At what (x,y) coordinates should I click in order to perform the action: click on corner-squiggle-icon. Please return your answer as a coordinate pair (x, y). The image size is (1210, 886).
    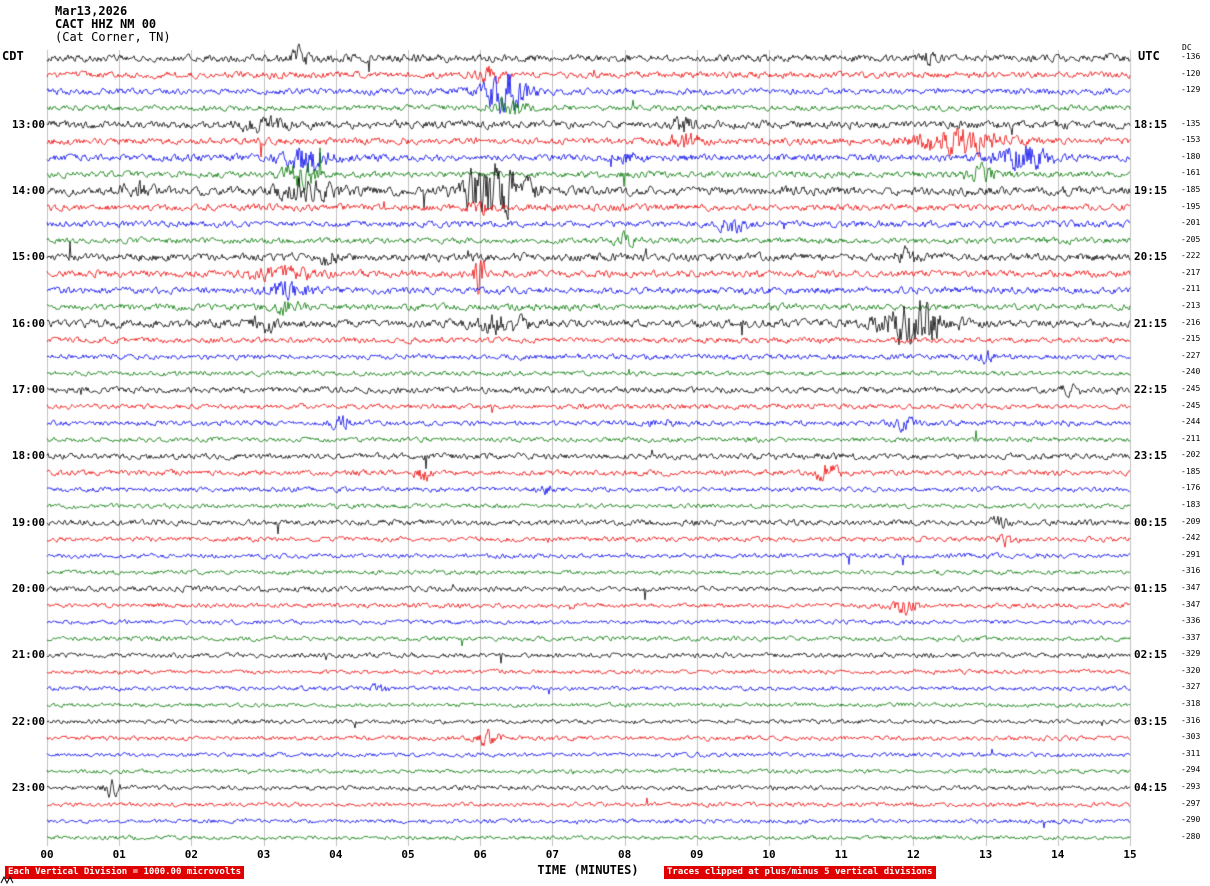
    Looking at the image, I should click on (7, 880).